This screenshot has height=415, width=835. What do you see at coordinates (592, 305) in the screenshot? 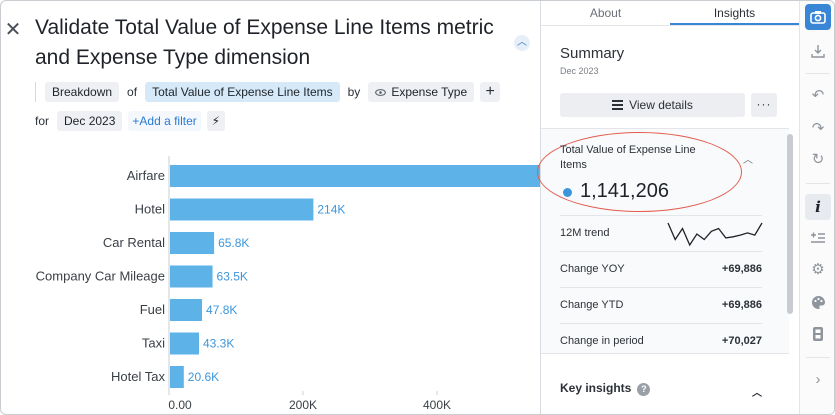
I see `stat-label: Change YTD` at bounding box center [592, 305].